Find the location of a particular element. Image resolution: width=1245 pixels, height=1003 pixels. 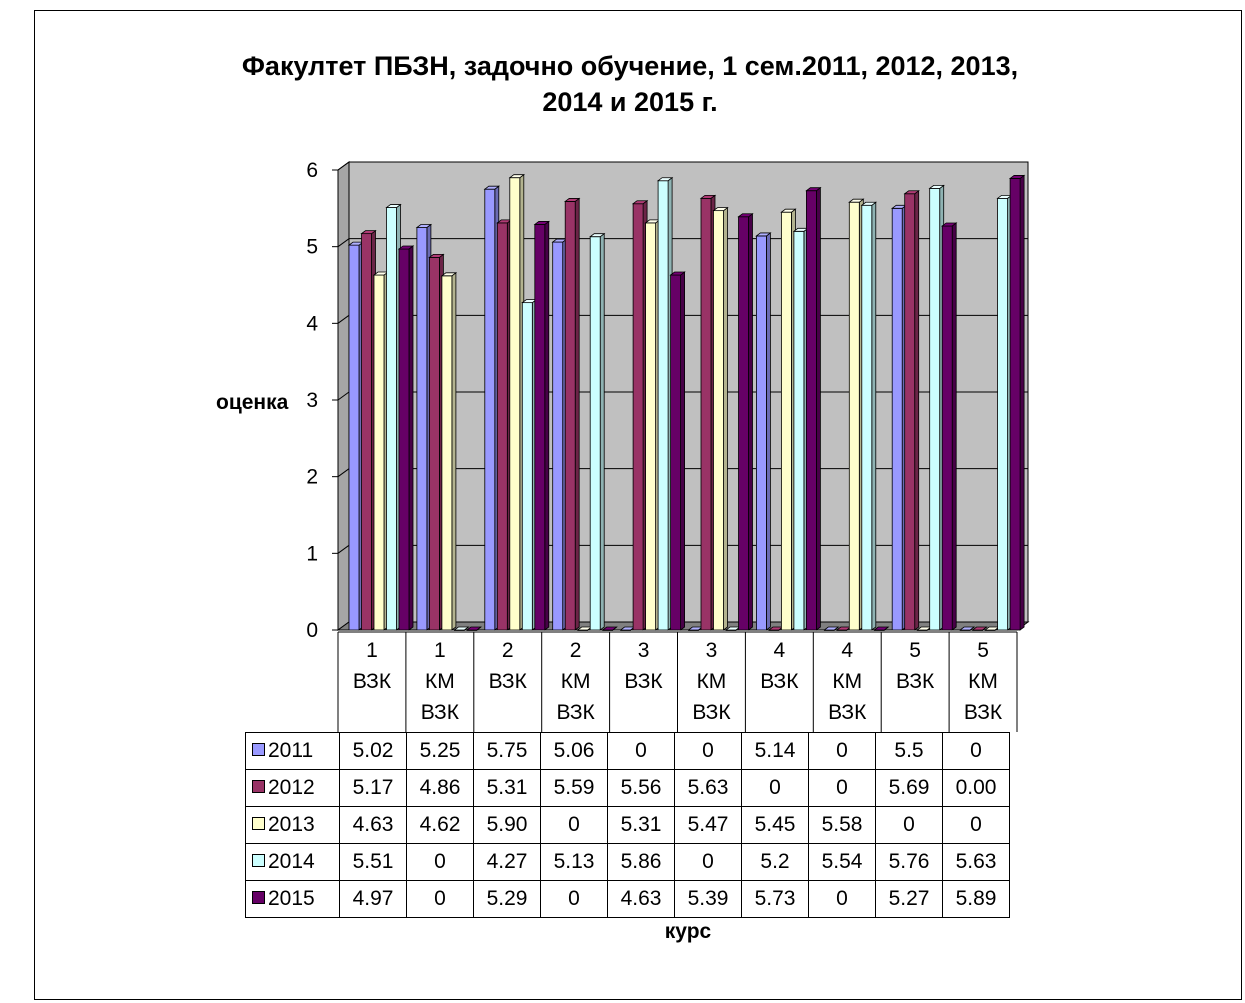

data-label: 5.27 is located at coordinates (909, 899).